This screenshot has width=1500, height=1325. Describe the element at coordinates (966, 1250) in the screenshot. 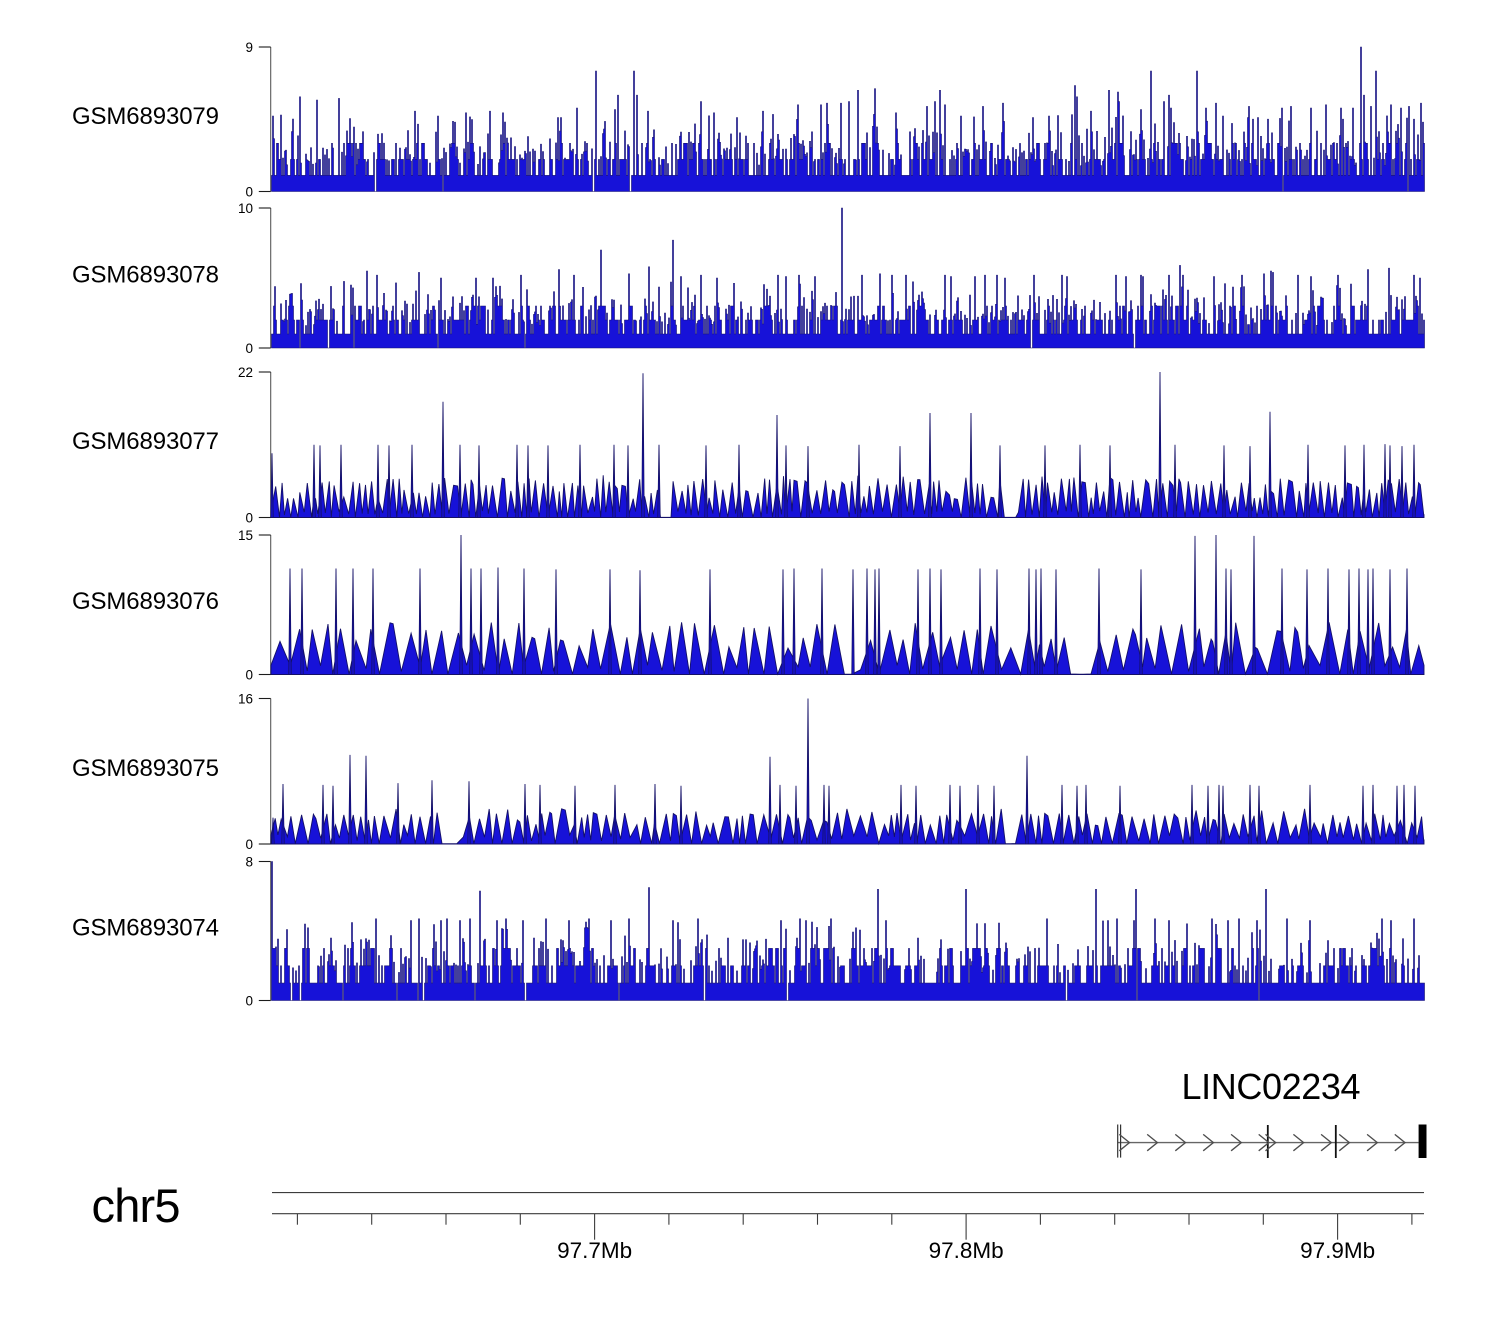

I see `svg-text: 97.8Mb` at that location.